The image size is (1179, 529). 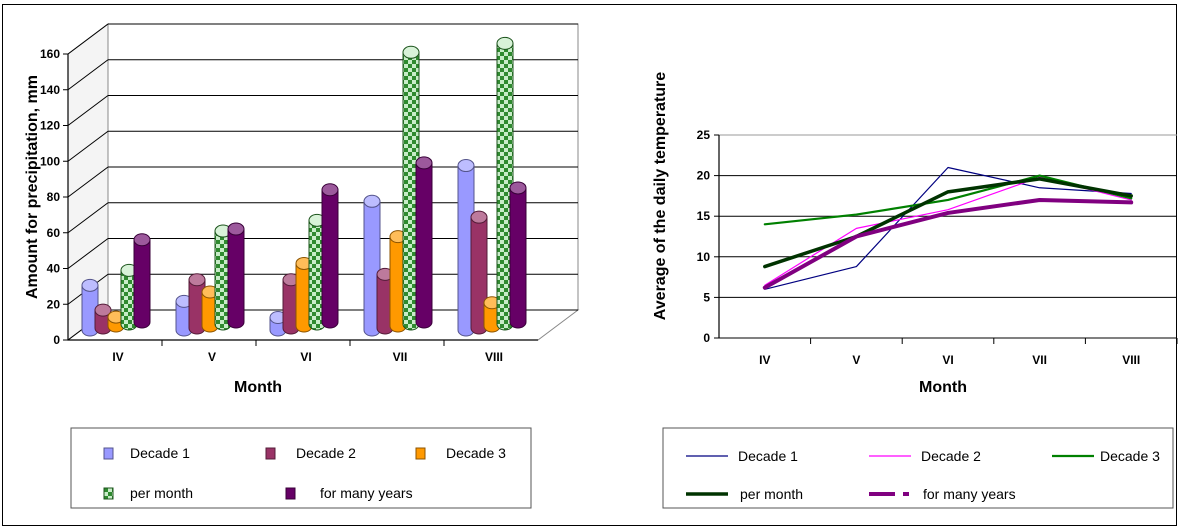 I want to click on line-chart-y-axis-label: Average of the daily temperature, so click(x=660, y=196).